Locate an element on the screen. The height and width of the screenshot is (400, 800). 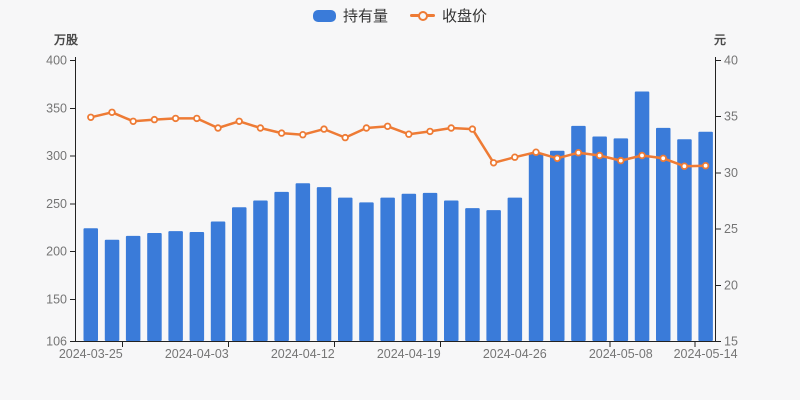
legend-item-close-price: 收盘价 is located at coordinates (448, 15).